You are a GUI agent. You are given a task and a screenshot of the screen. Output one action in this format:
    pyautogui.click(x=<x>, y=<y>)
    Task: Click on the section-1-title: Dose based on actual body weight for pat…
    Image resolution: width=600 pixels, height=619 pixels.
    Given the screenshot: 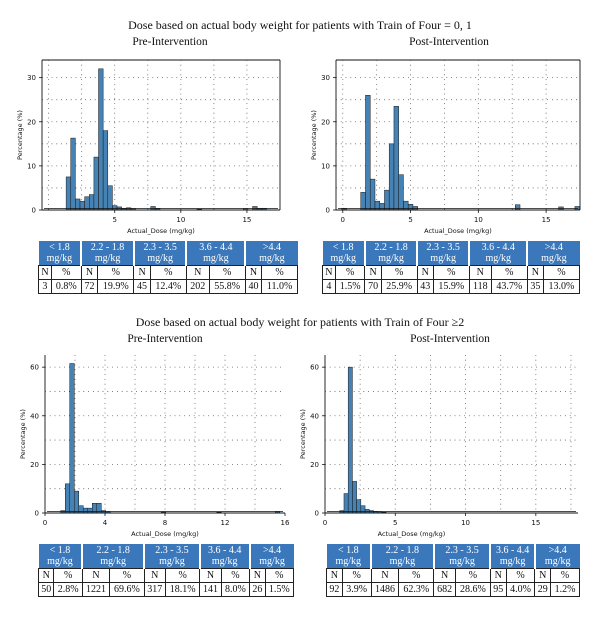 What is the action you would take?
    pyautogui.click(x=300, y=25)
    